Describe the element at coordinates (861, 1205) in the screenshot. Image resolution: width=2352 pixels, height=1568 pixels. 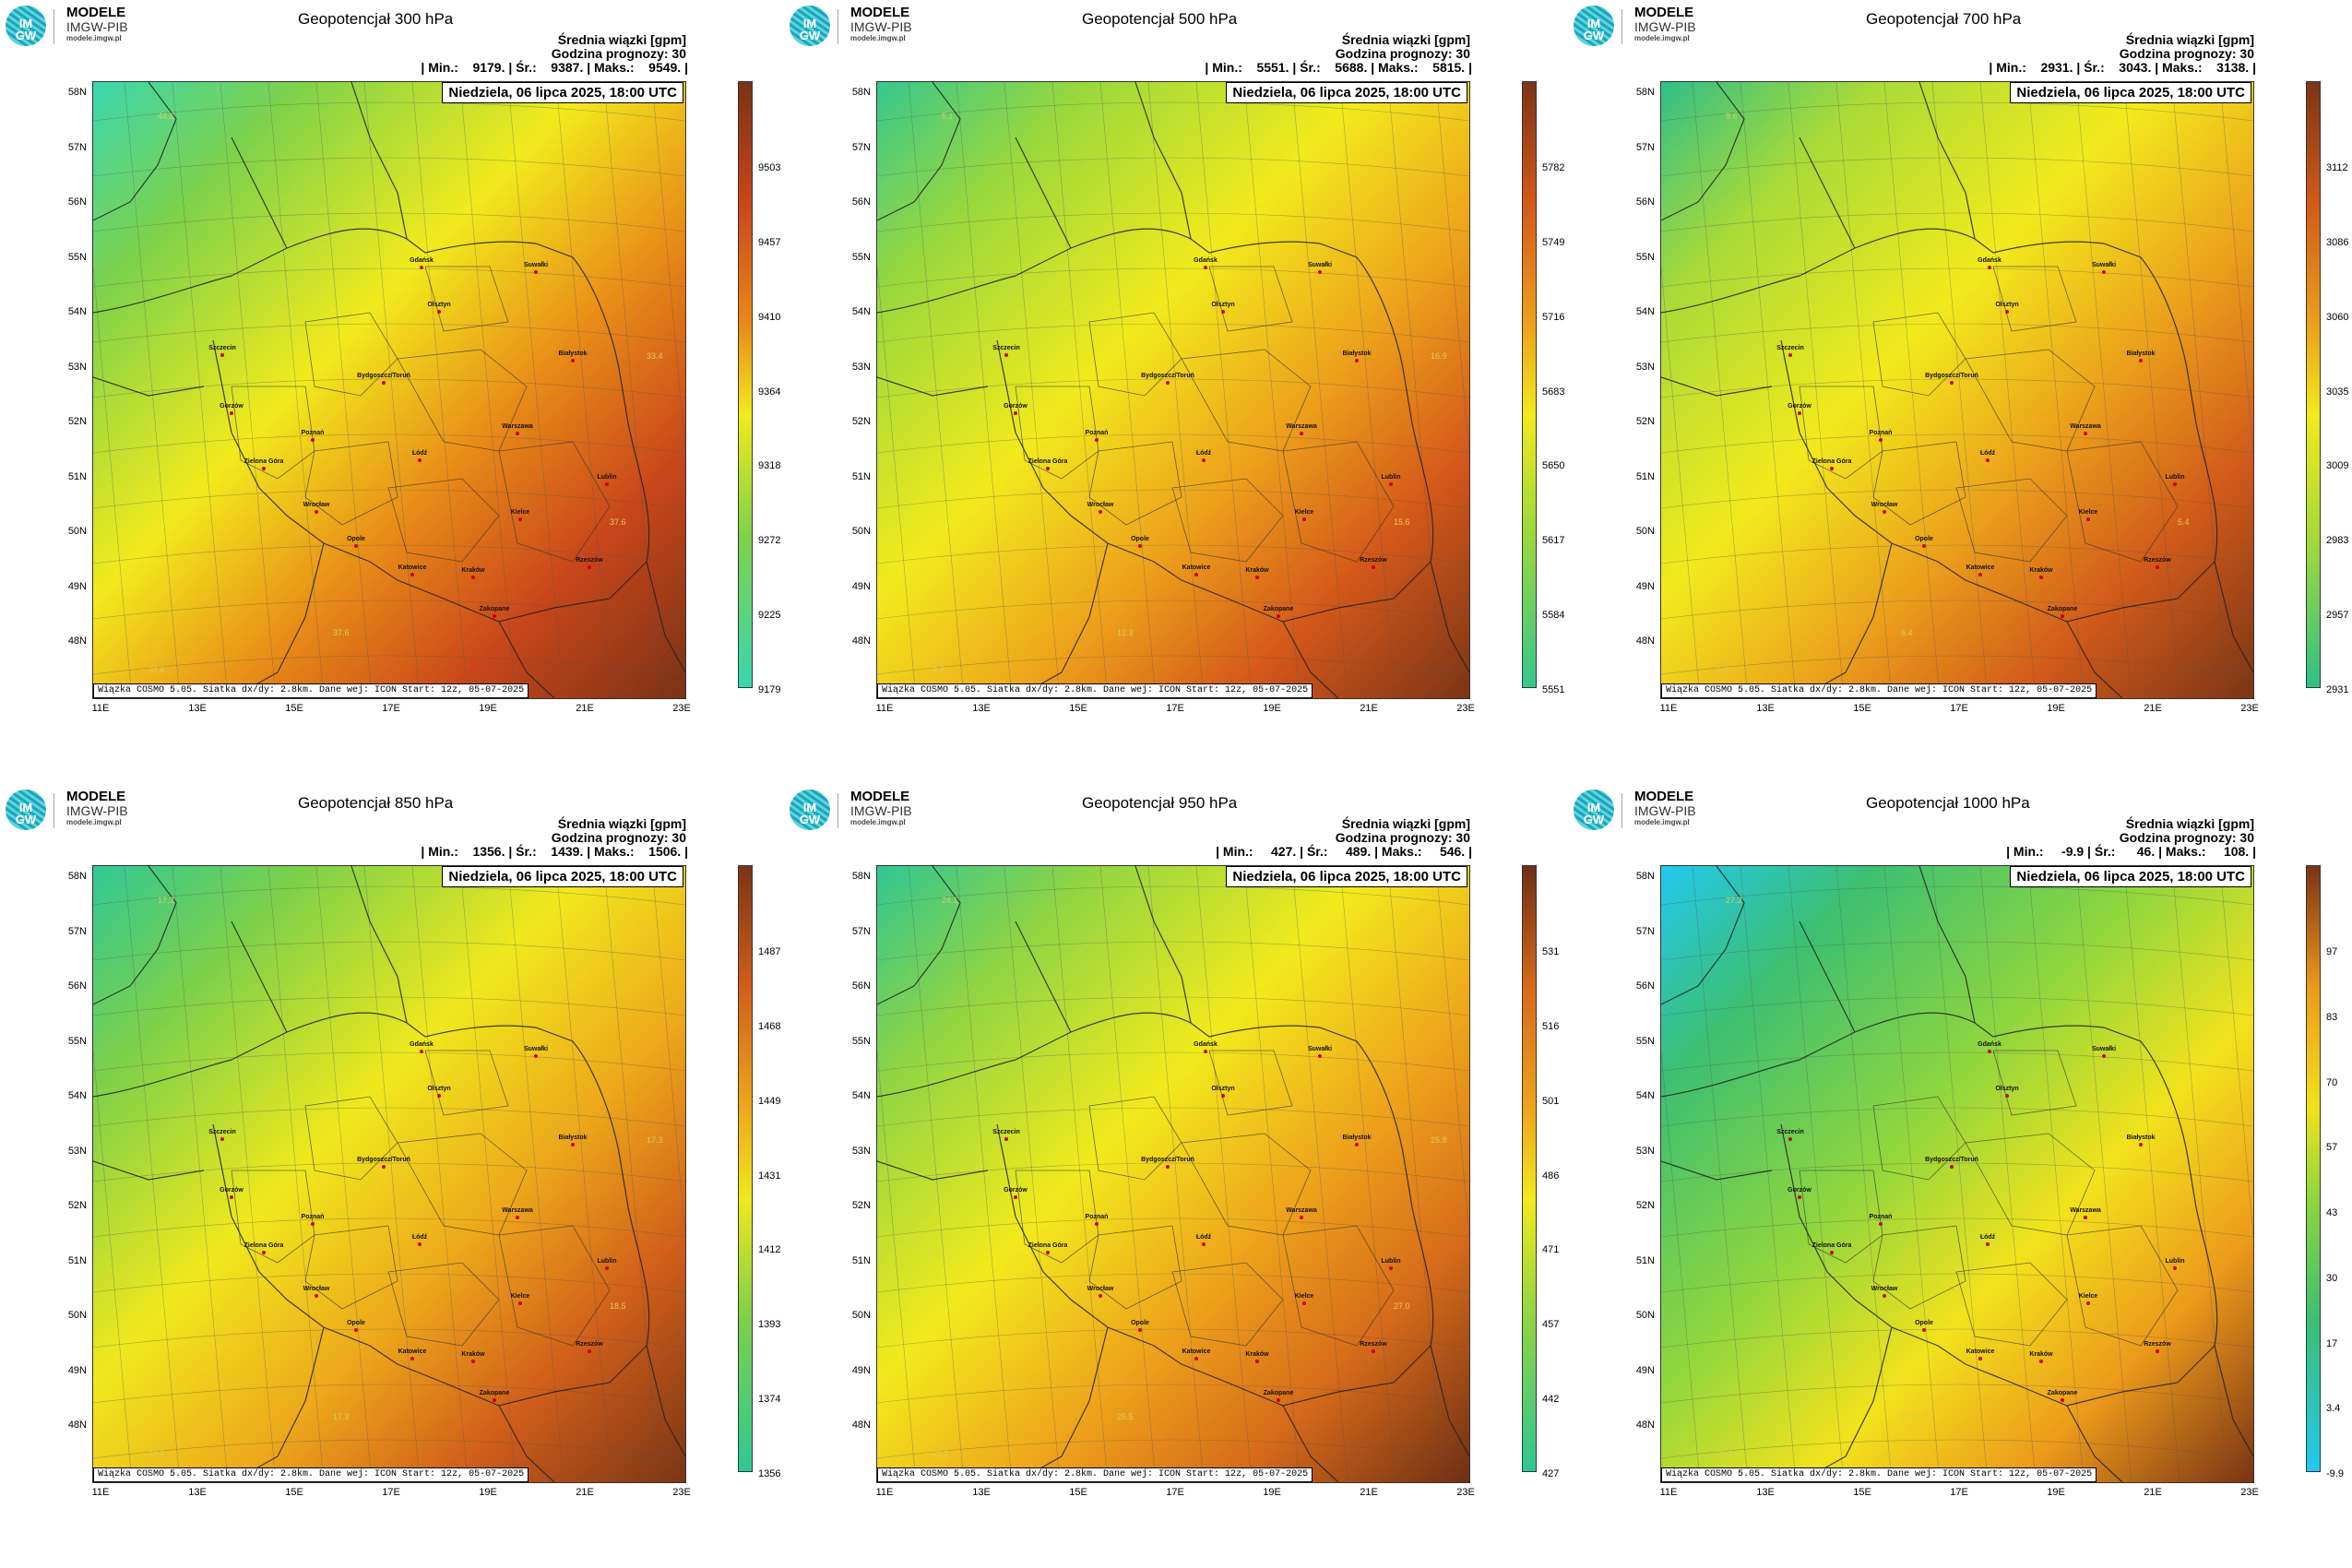
I see `lat-tick-label: 52N` at that location.